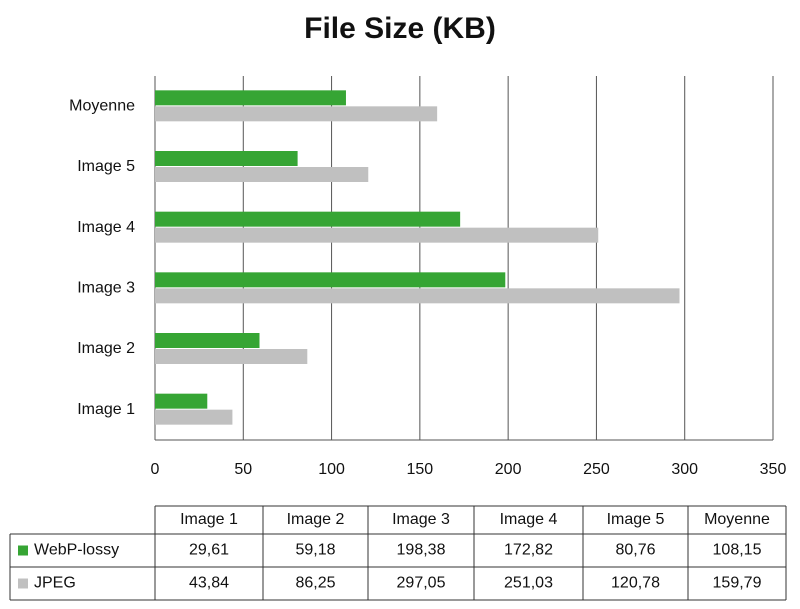  Describe the element at coordinates (528, 550) in the screenshot. I see `table-cell: 172,82` at that location.